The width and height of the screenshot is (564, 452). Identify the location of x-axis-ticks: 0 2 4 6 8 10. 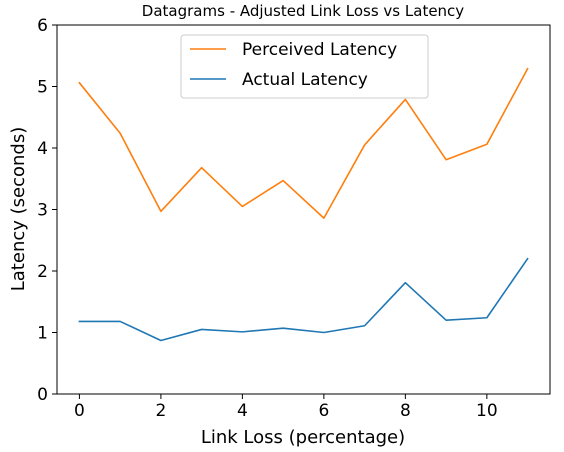
(286, 407).